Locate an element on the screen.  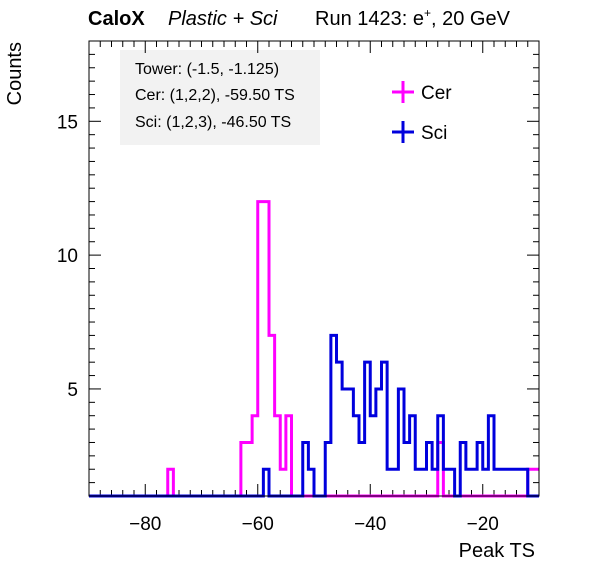
y-axis-title: Counts is located at coordinates (15, 73).